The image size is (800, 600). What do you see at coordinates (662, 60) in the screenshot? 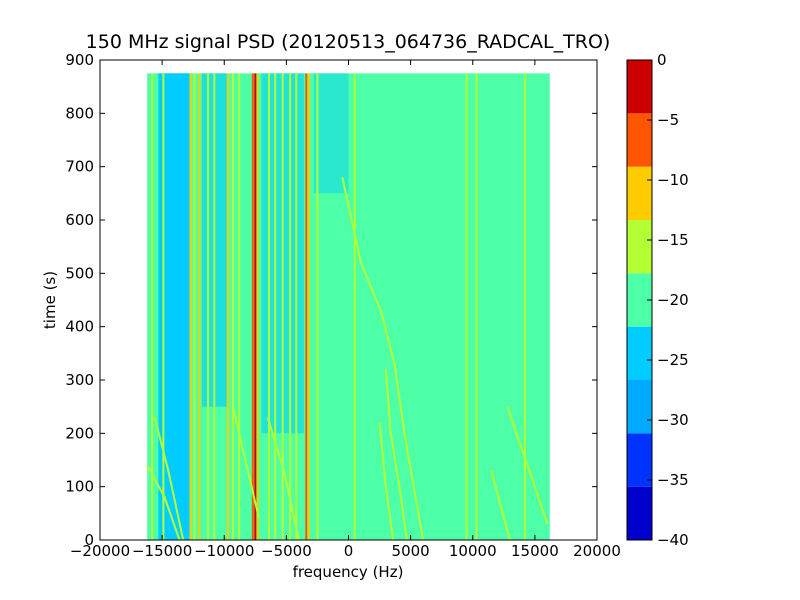
I see `colorbar-tick-label: 0` at bounding box center [662, 60].